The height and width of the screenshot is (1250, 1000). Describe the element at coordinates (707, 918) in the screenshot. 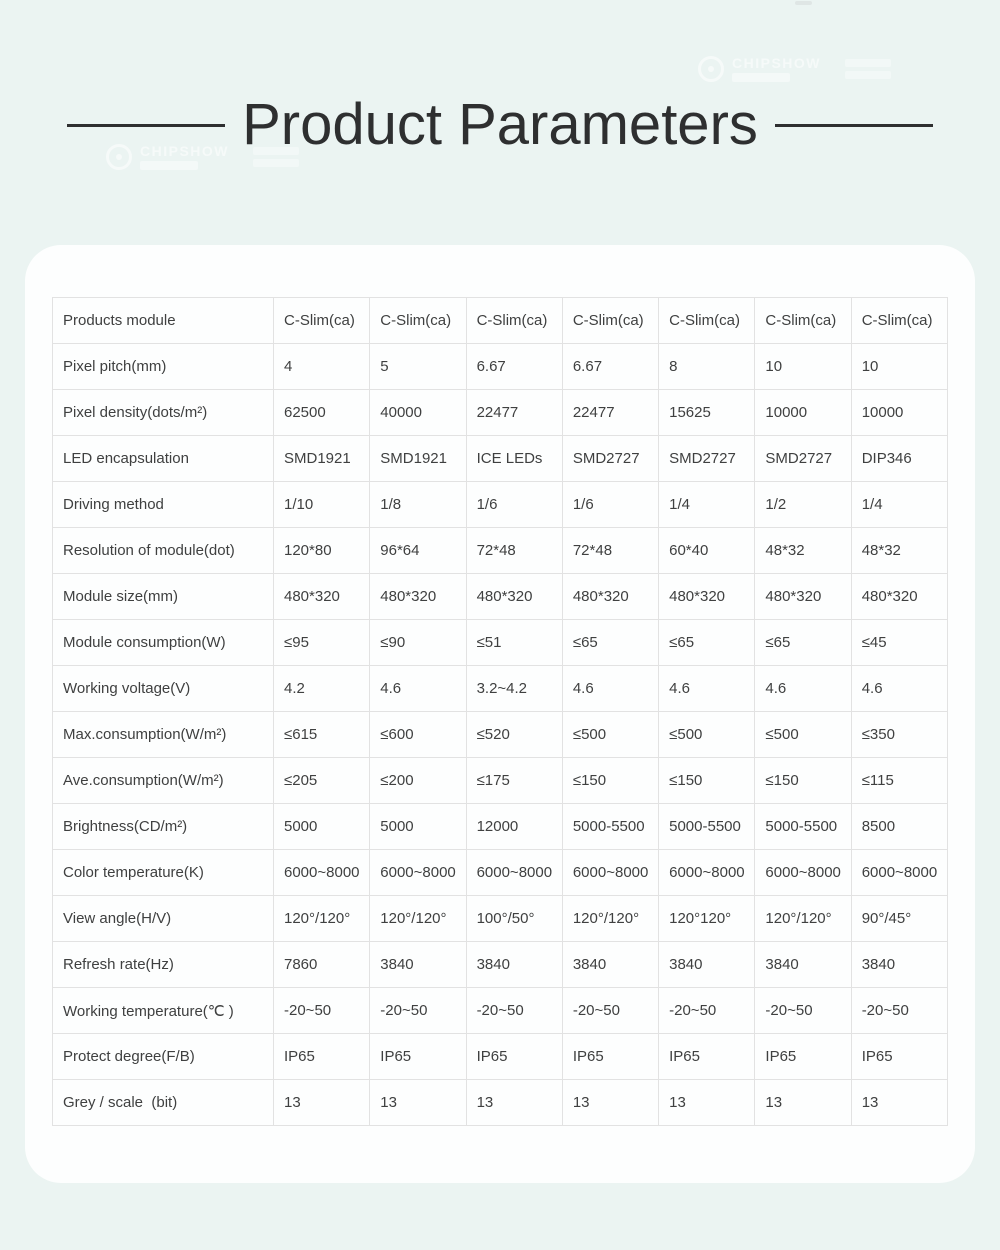

I see `spec-value-cell: 120°120°` at that location.